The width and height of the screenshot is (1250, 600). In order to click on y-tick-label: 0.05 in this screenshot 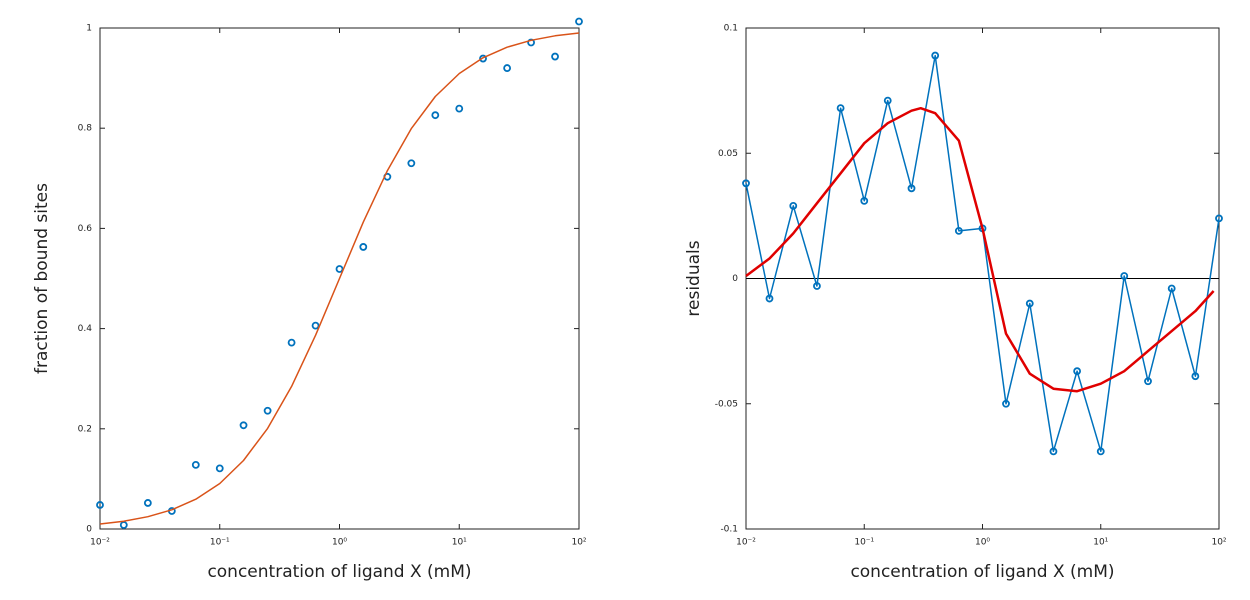, I will do `click(728, 154)`.